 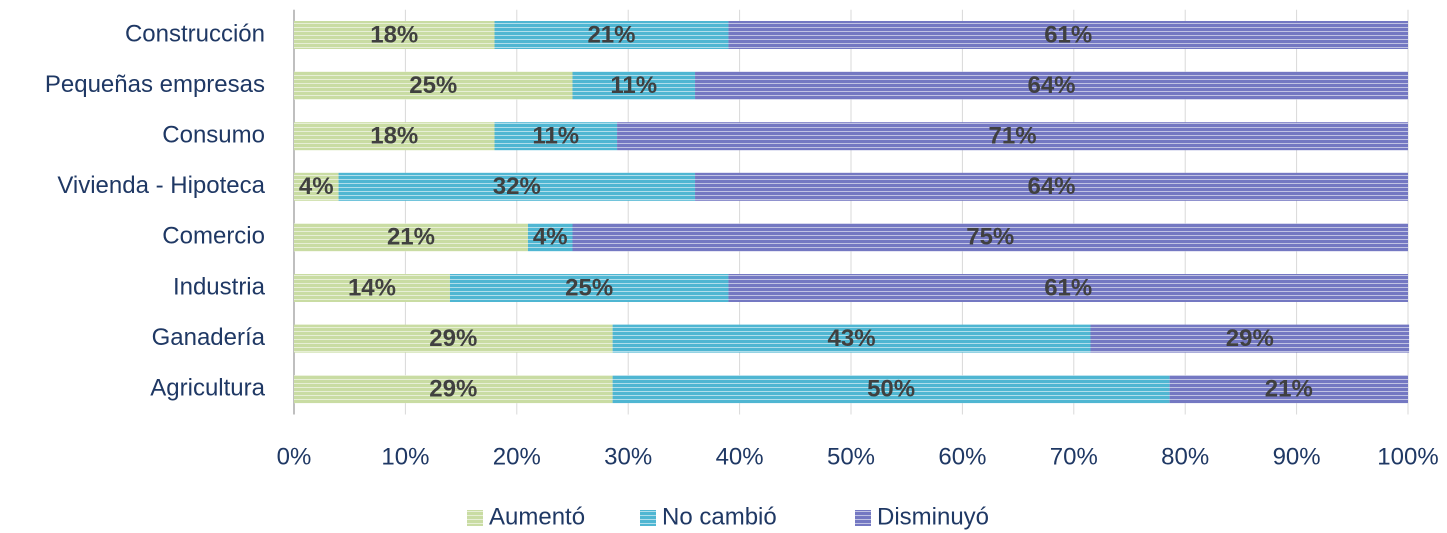 What do you see at coordinates (628, 456) in the screenshot?
I see `x-tick-label: 30%` at bounding box center [628, 456].